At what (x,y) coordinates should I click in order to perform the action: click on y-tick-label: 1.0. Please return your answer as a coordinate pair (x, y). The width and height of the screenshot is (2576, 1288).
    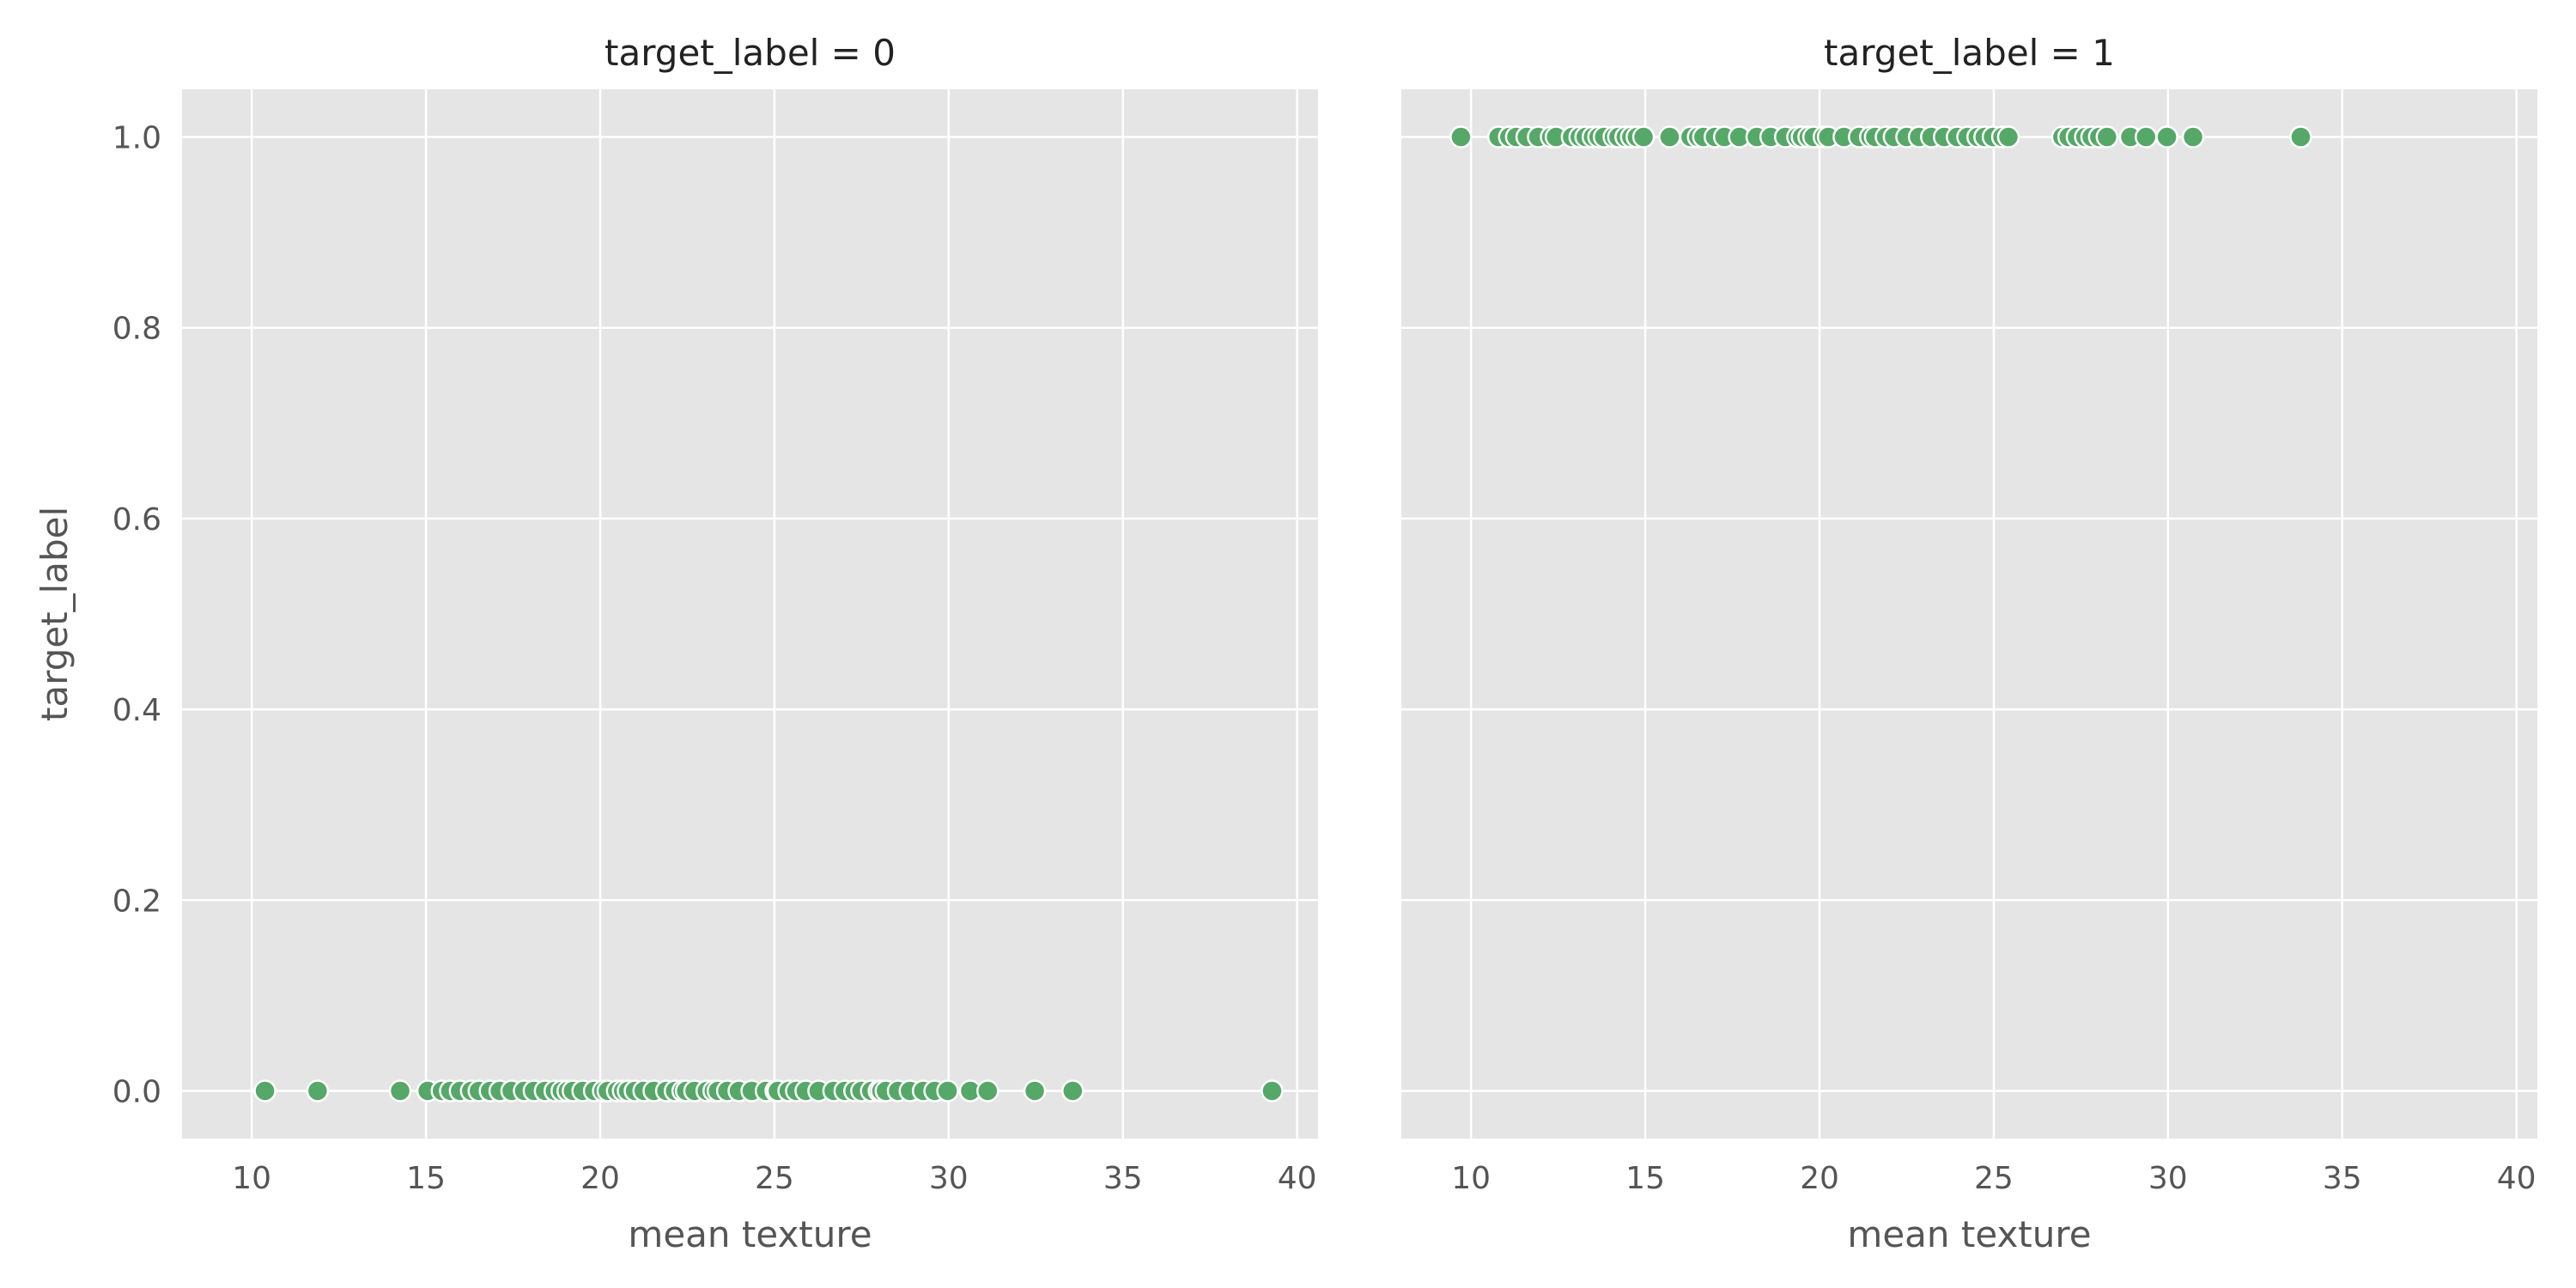
    Looking at the image, I should click on (137, 138).